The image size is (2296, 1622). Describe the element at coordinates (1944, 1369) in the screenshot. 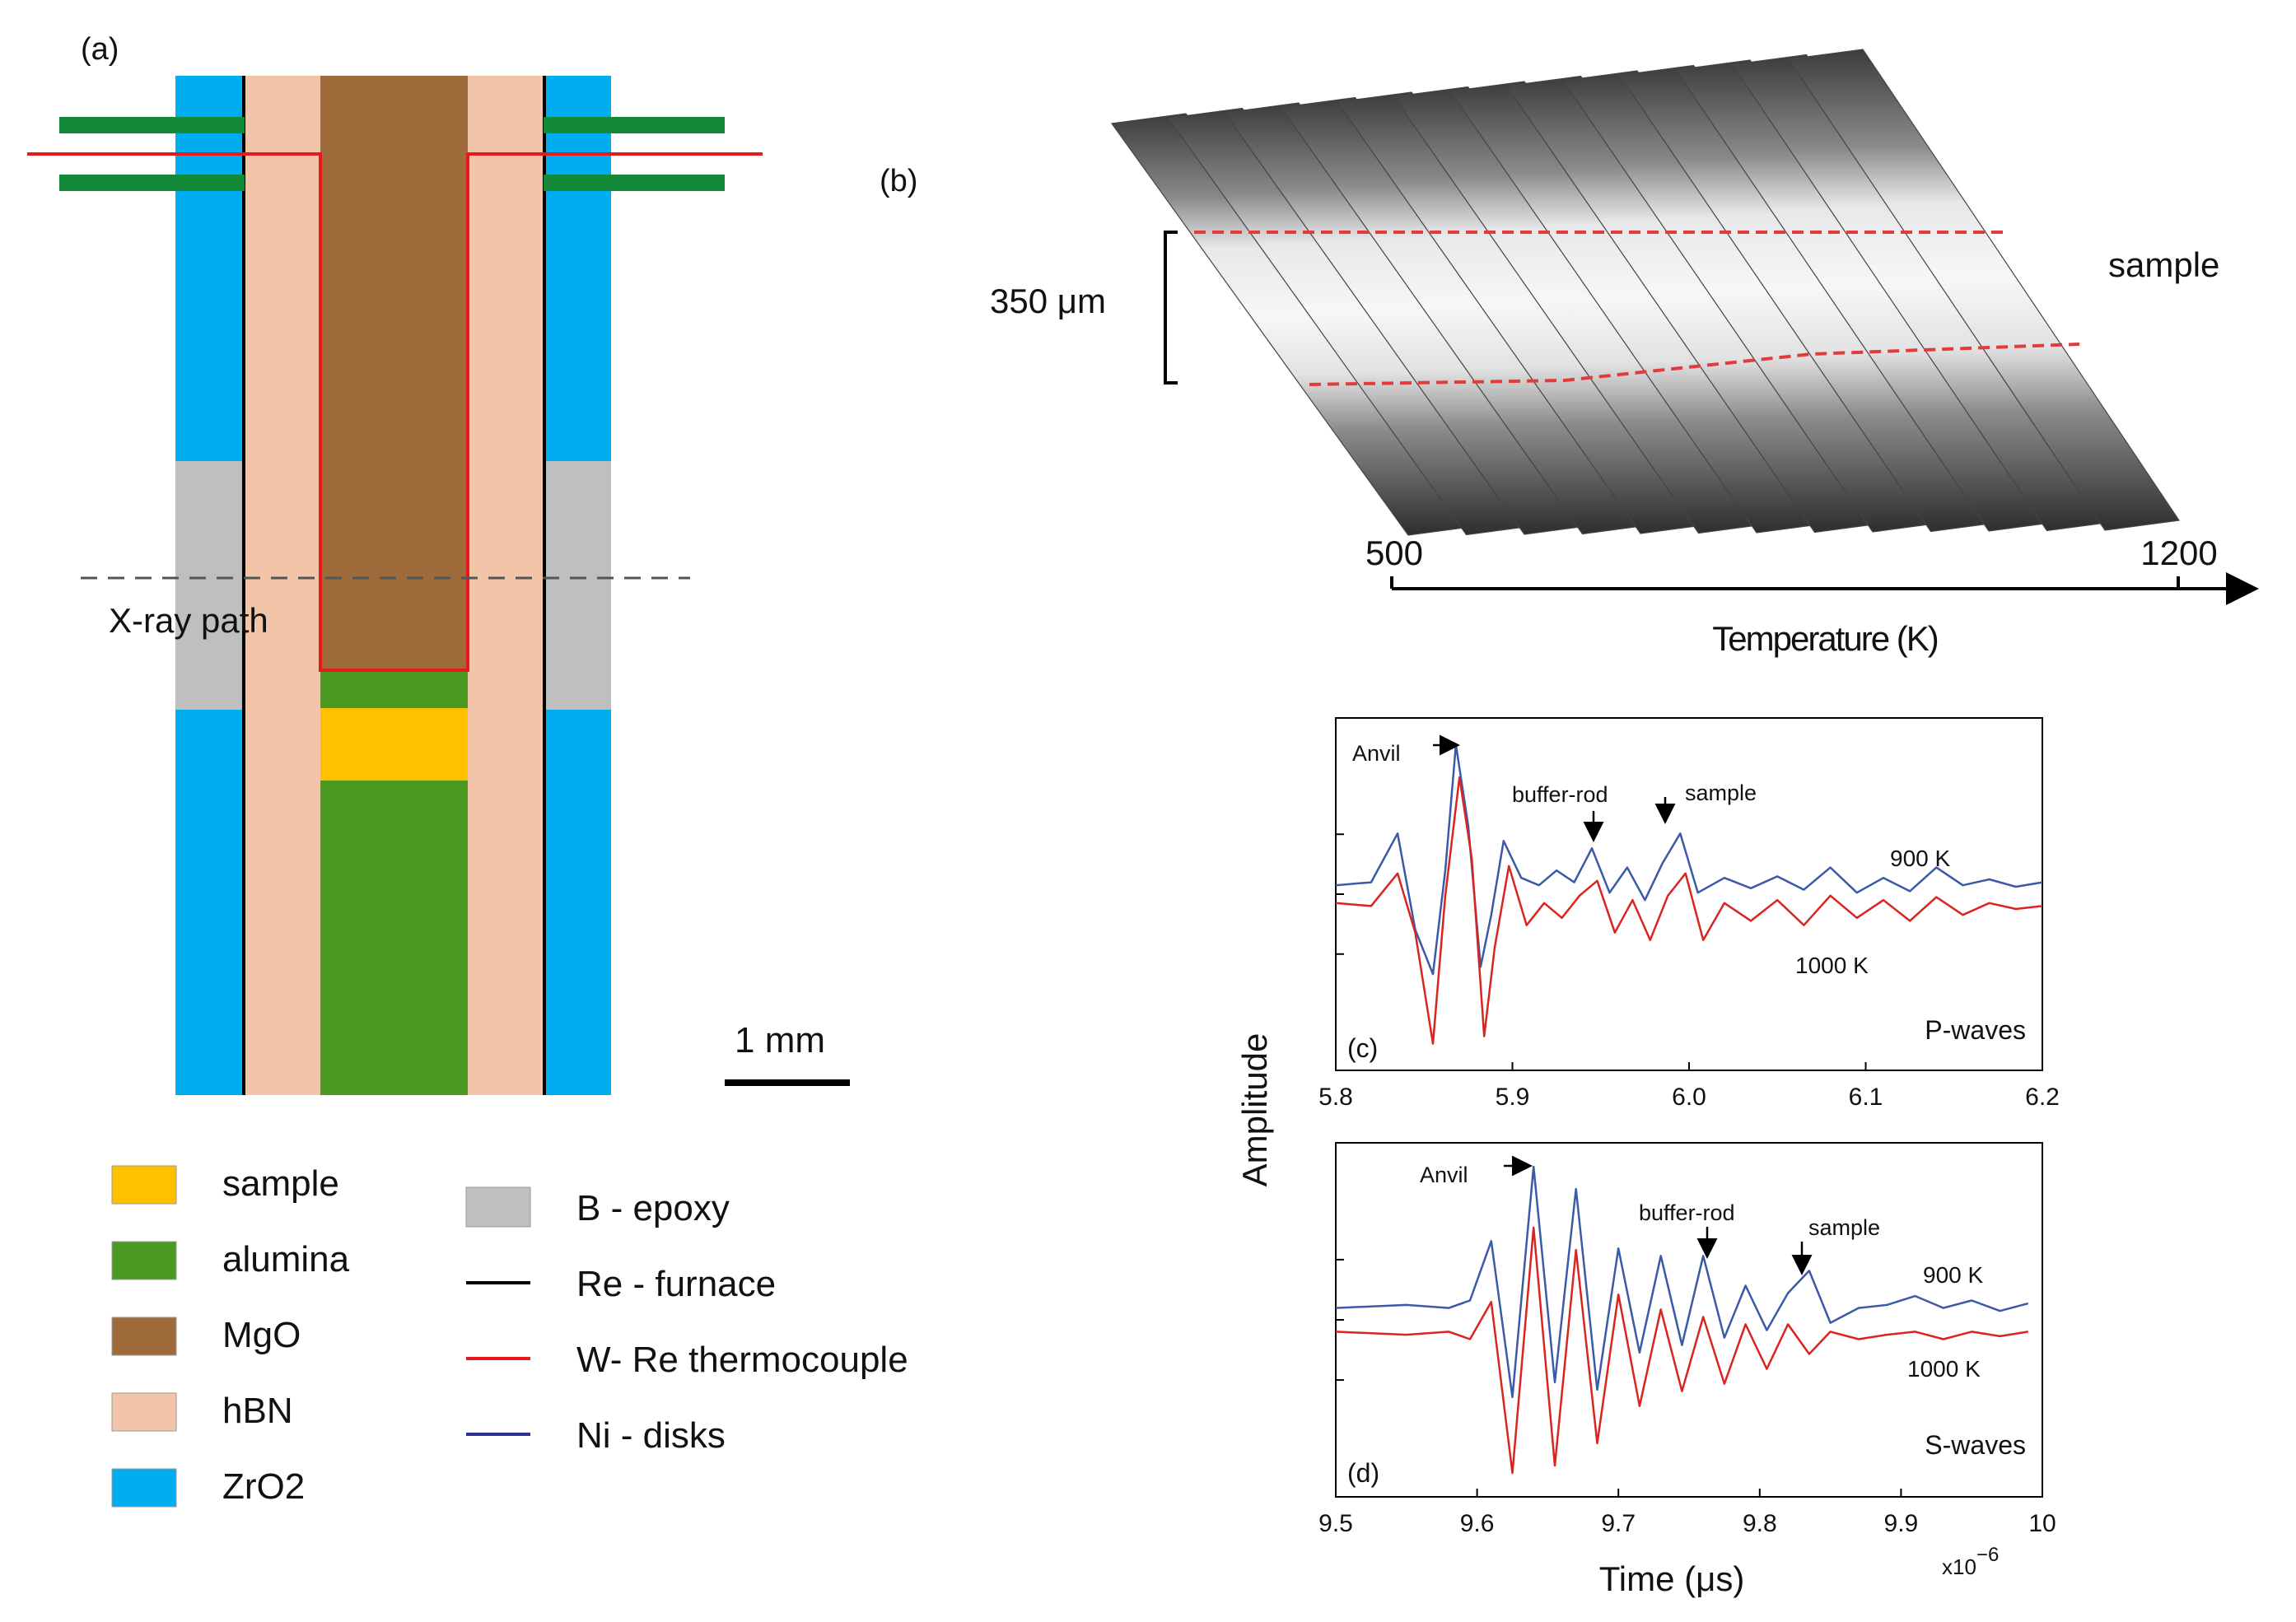

I see `d-tag-1000: 1000 K` at that location.